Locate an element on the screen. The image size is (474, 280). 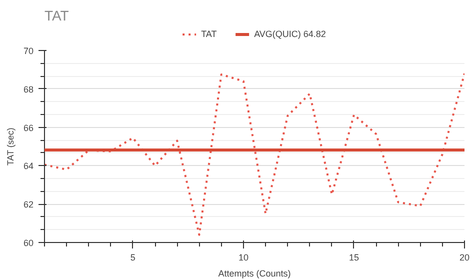
x-tick-label: 10 is located at coordinates (243, 257).